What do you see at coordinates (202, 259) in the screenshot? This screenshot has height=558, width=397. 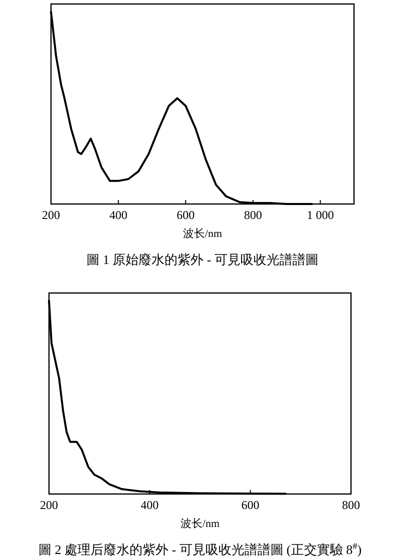 I see `text: 圖 1 原始廢水的紫外 - 可見吸收光譜譜圖` at bounding box center [202, 259].